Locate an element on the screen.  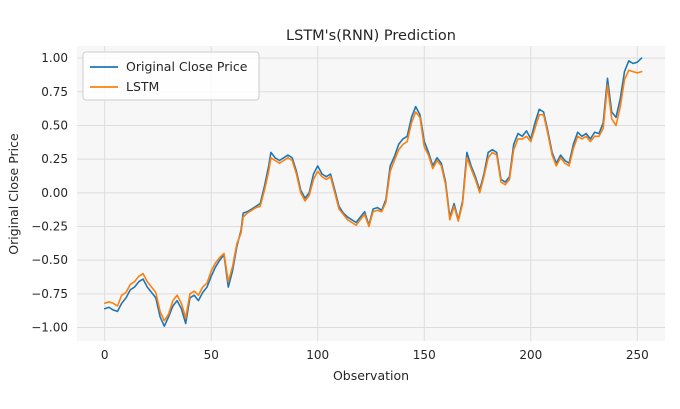
y-tick-label: 0.25 is located at coordinates (54, 159).